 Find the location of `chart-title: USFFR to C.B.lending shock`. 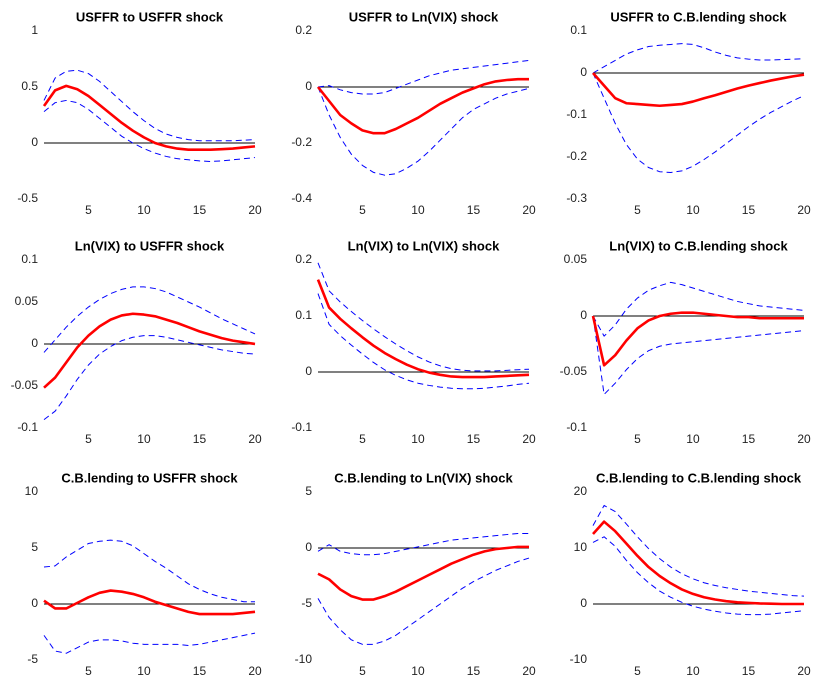

chart-title: USFFR to C.B.lending shock is located at coordinates (698, 16).